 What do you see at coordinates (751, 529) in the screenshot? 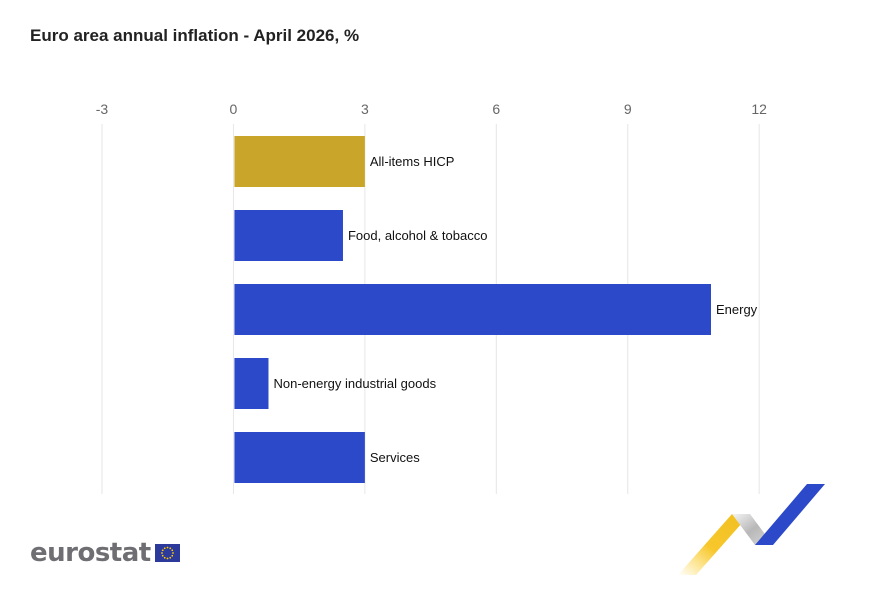
I see `decorative-swoosh-icon` at bounding box center [751, 529].